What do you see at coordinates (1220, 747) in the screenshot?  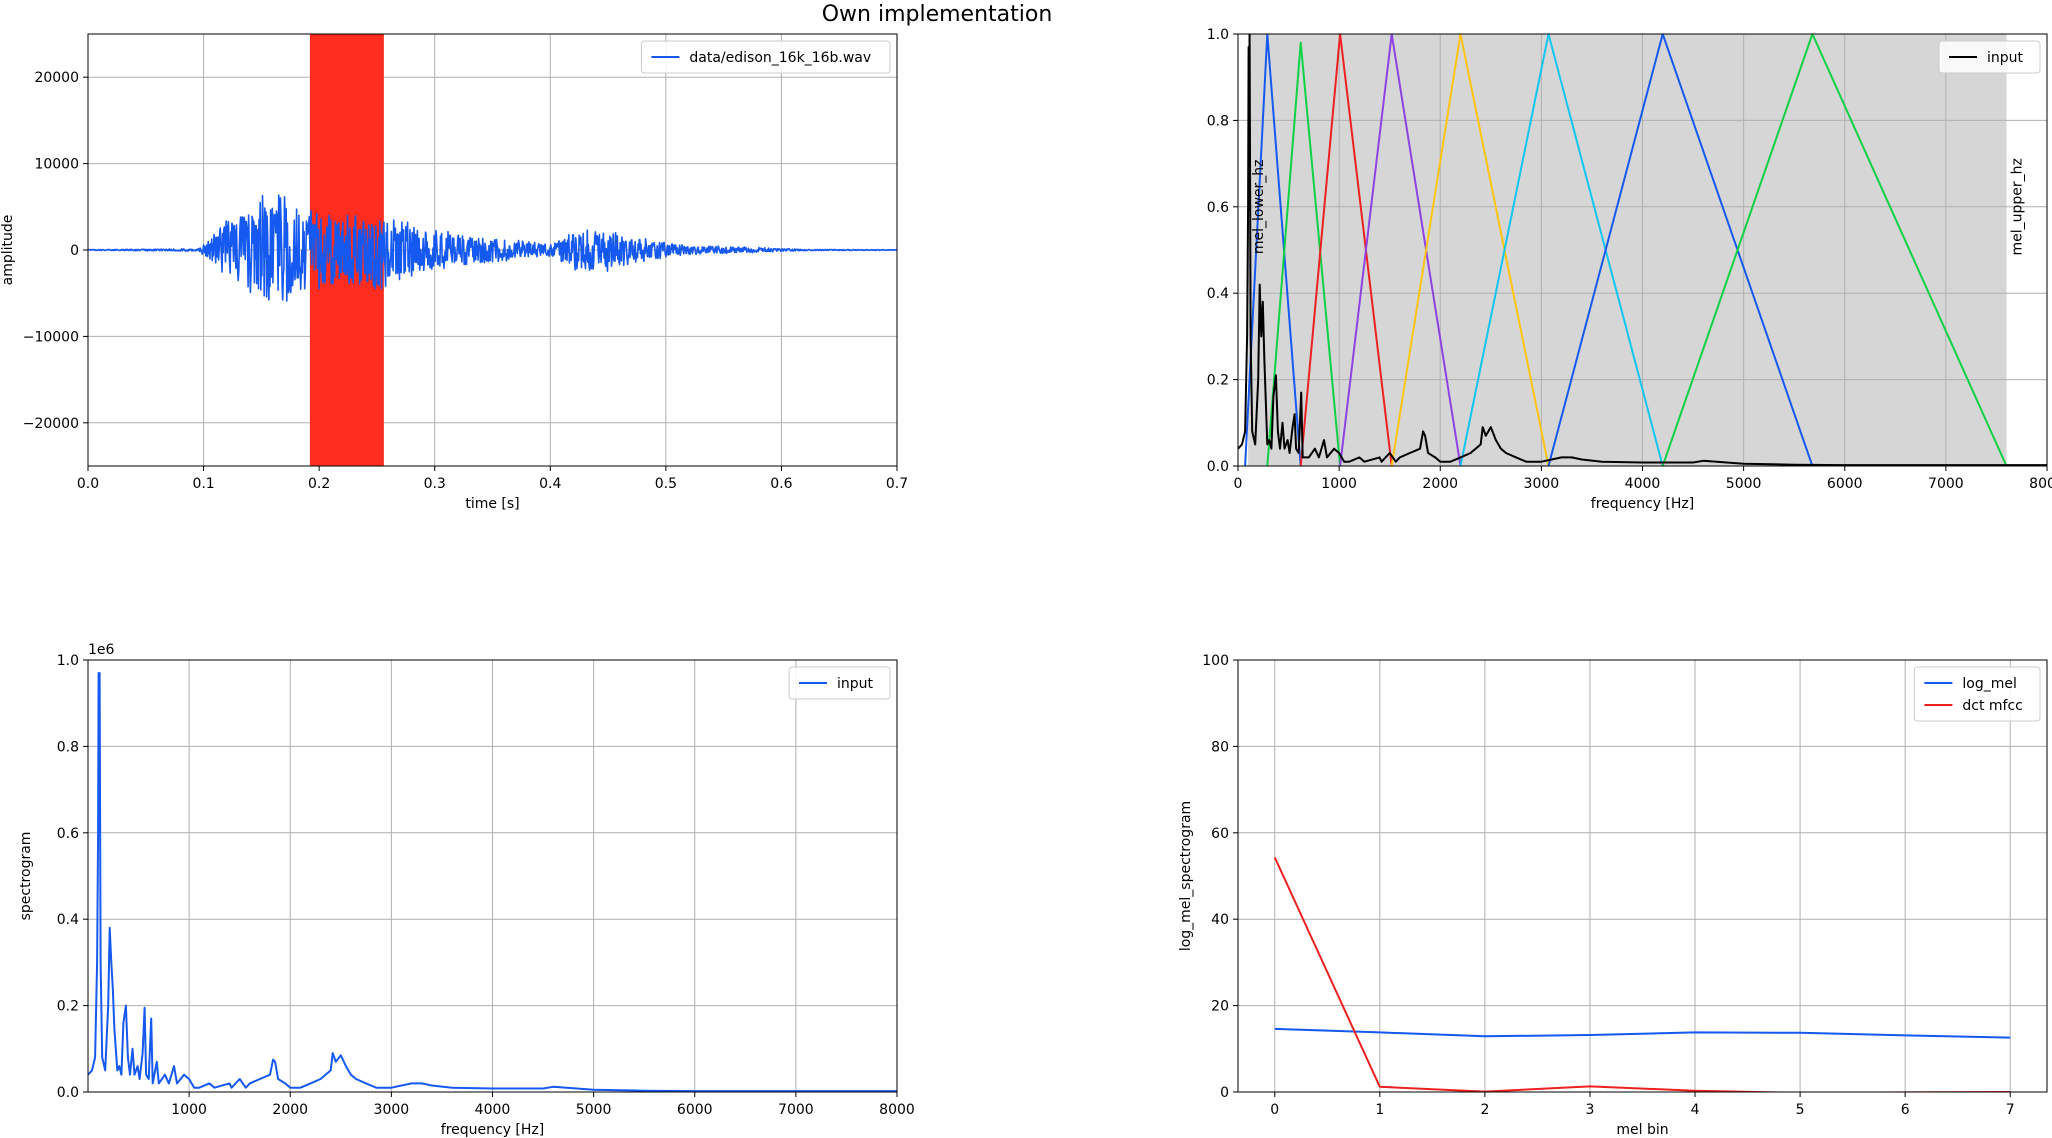 I see `y-tick-label: 80` at bounding box center [1220, 747].